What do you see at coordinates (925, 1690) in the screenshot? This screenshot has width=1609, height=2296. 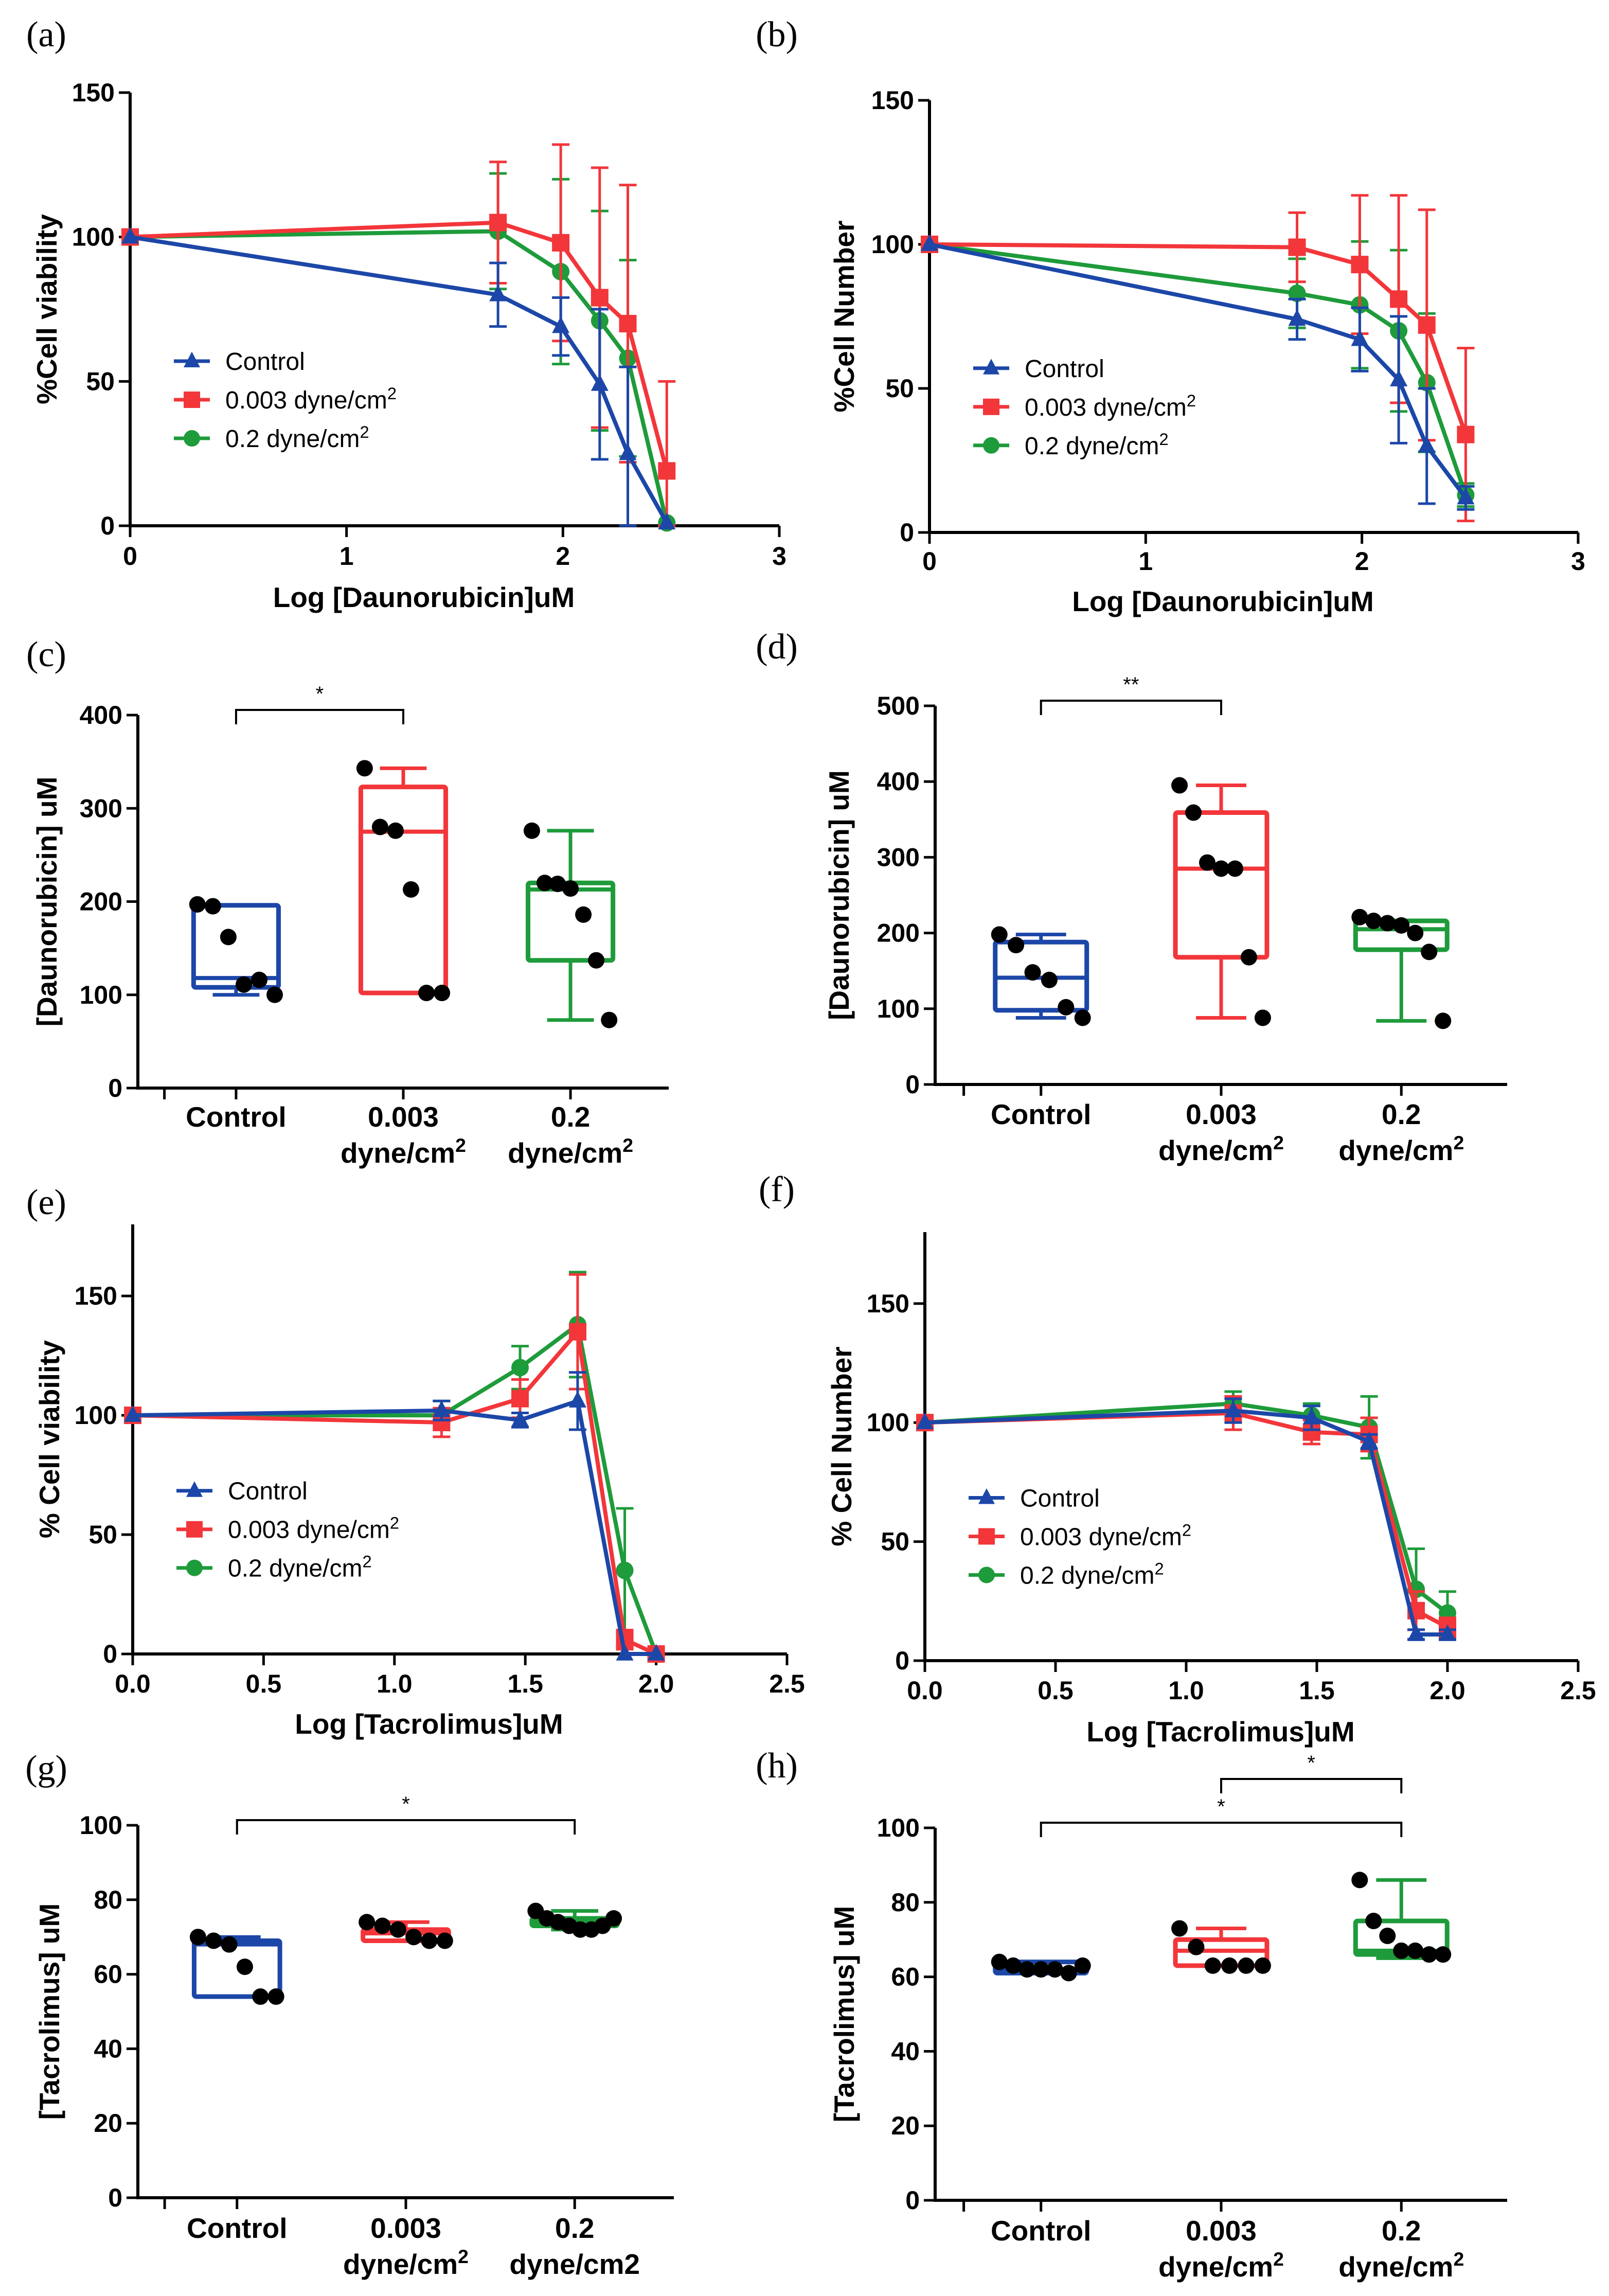 I see `x-tick-label: 0.0` at bounding box center [925, 1690].